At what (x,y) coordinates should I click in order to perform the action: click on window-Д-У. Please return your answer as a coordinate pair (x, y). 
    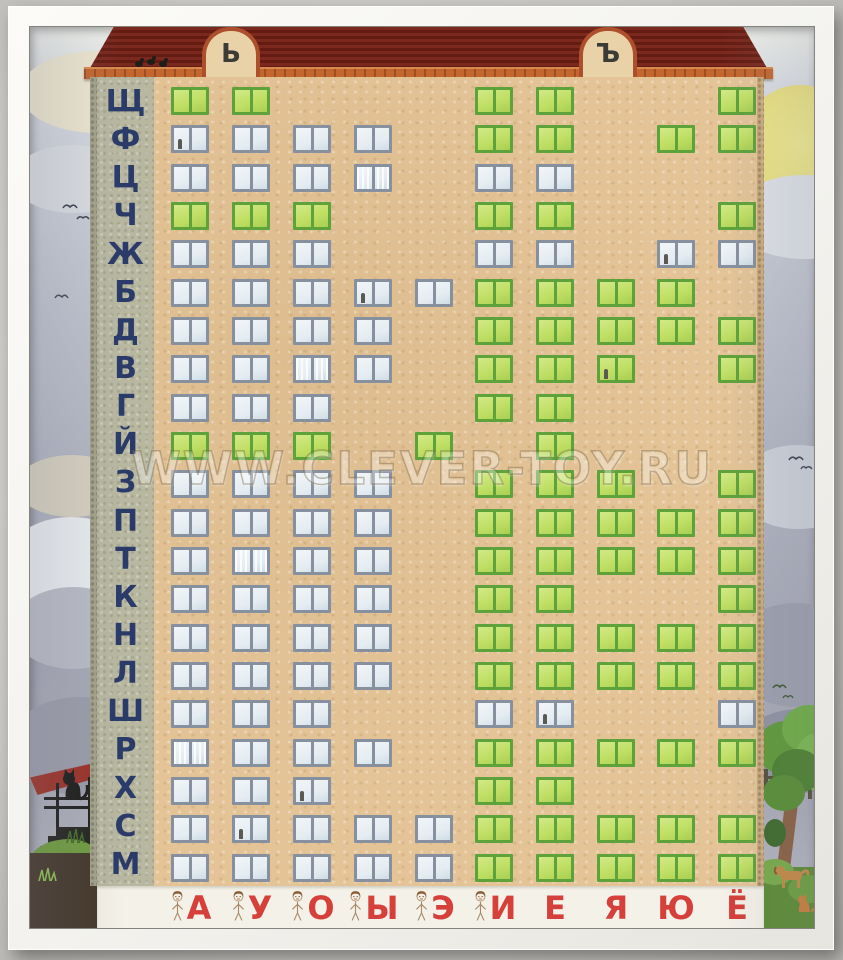
    Looking at the image, I should click on (251, 331).